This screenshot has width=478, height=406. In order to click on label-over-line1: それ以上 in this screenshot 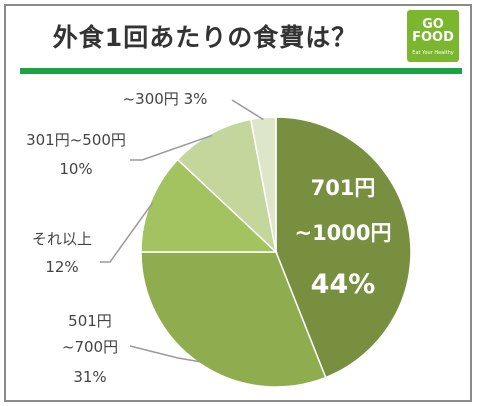, I will do `click(62, 239)`.